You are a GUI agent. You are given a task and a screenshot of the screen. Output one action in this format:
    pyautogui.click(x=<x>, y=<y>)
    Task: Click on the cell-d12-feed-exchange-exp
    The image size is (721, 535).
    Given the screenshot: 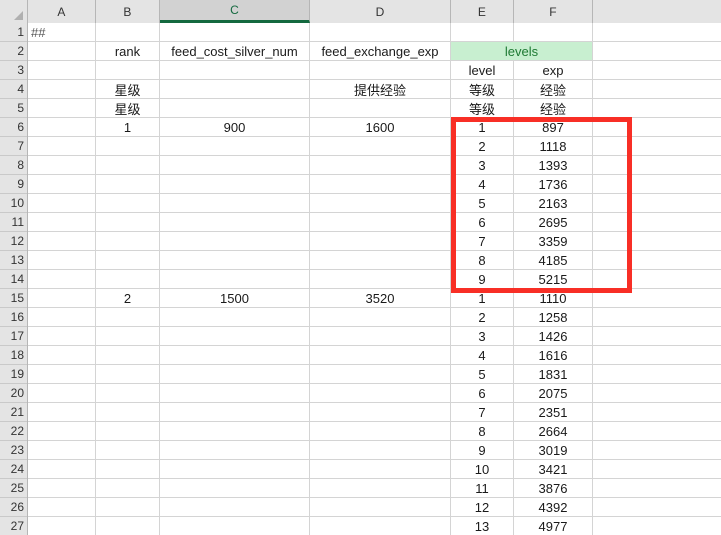 What is the action you would take?
    pyautogui.click(x=380, y=241)
    